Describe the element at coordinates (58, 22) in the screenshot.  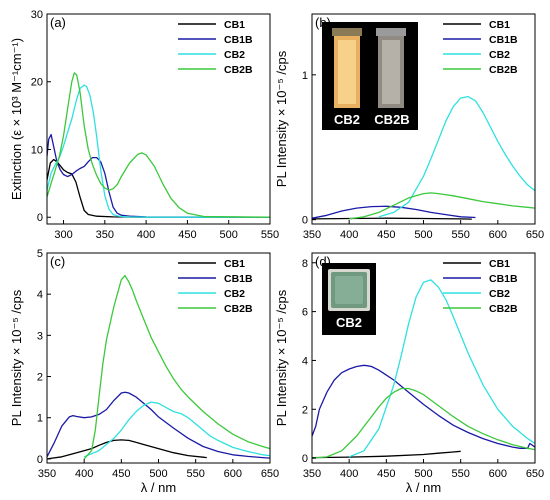
I see `panel-letter: (a)` at that location.